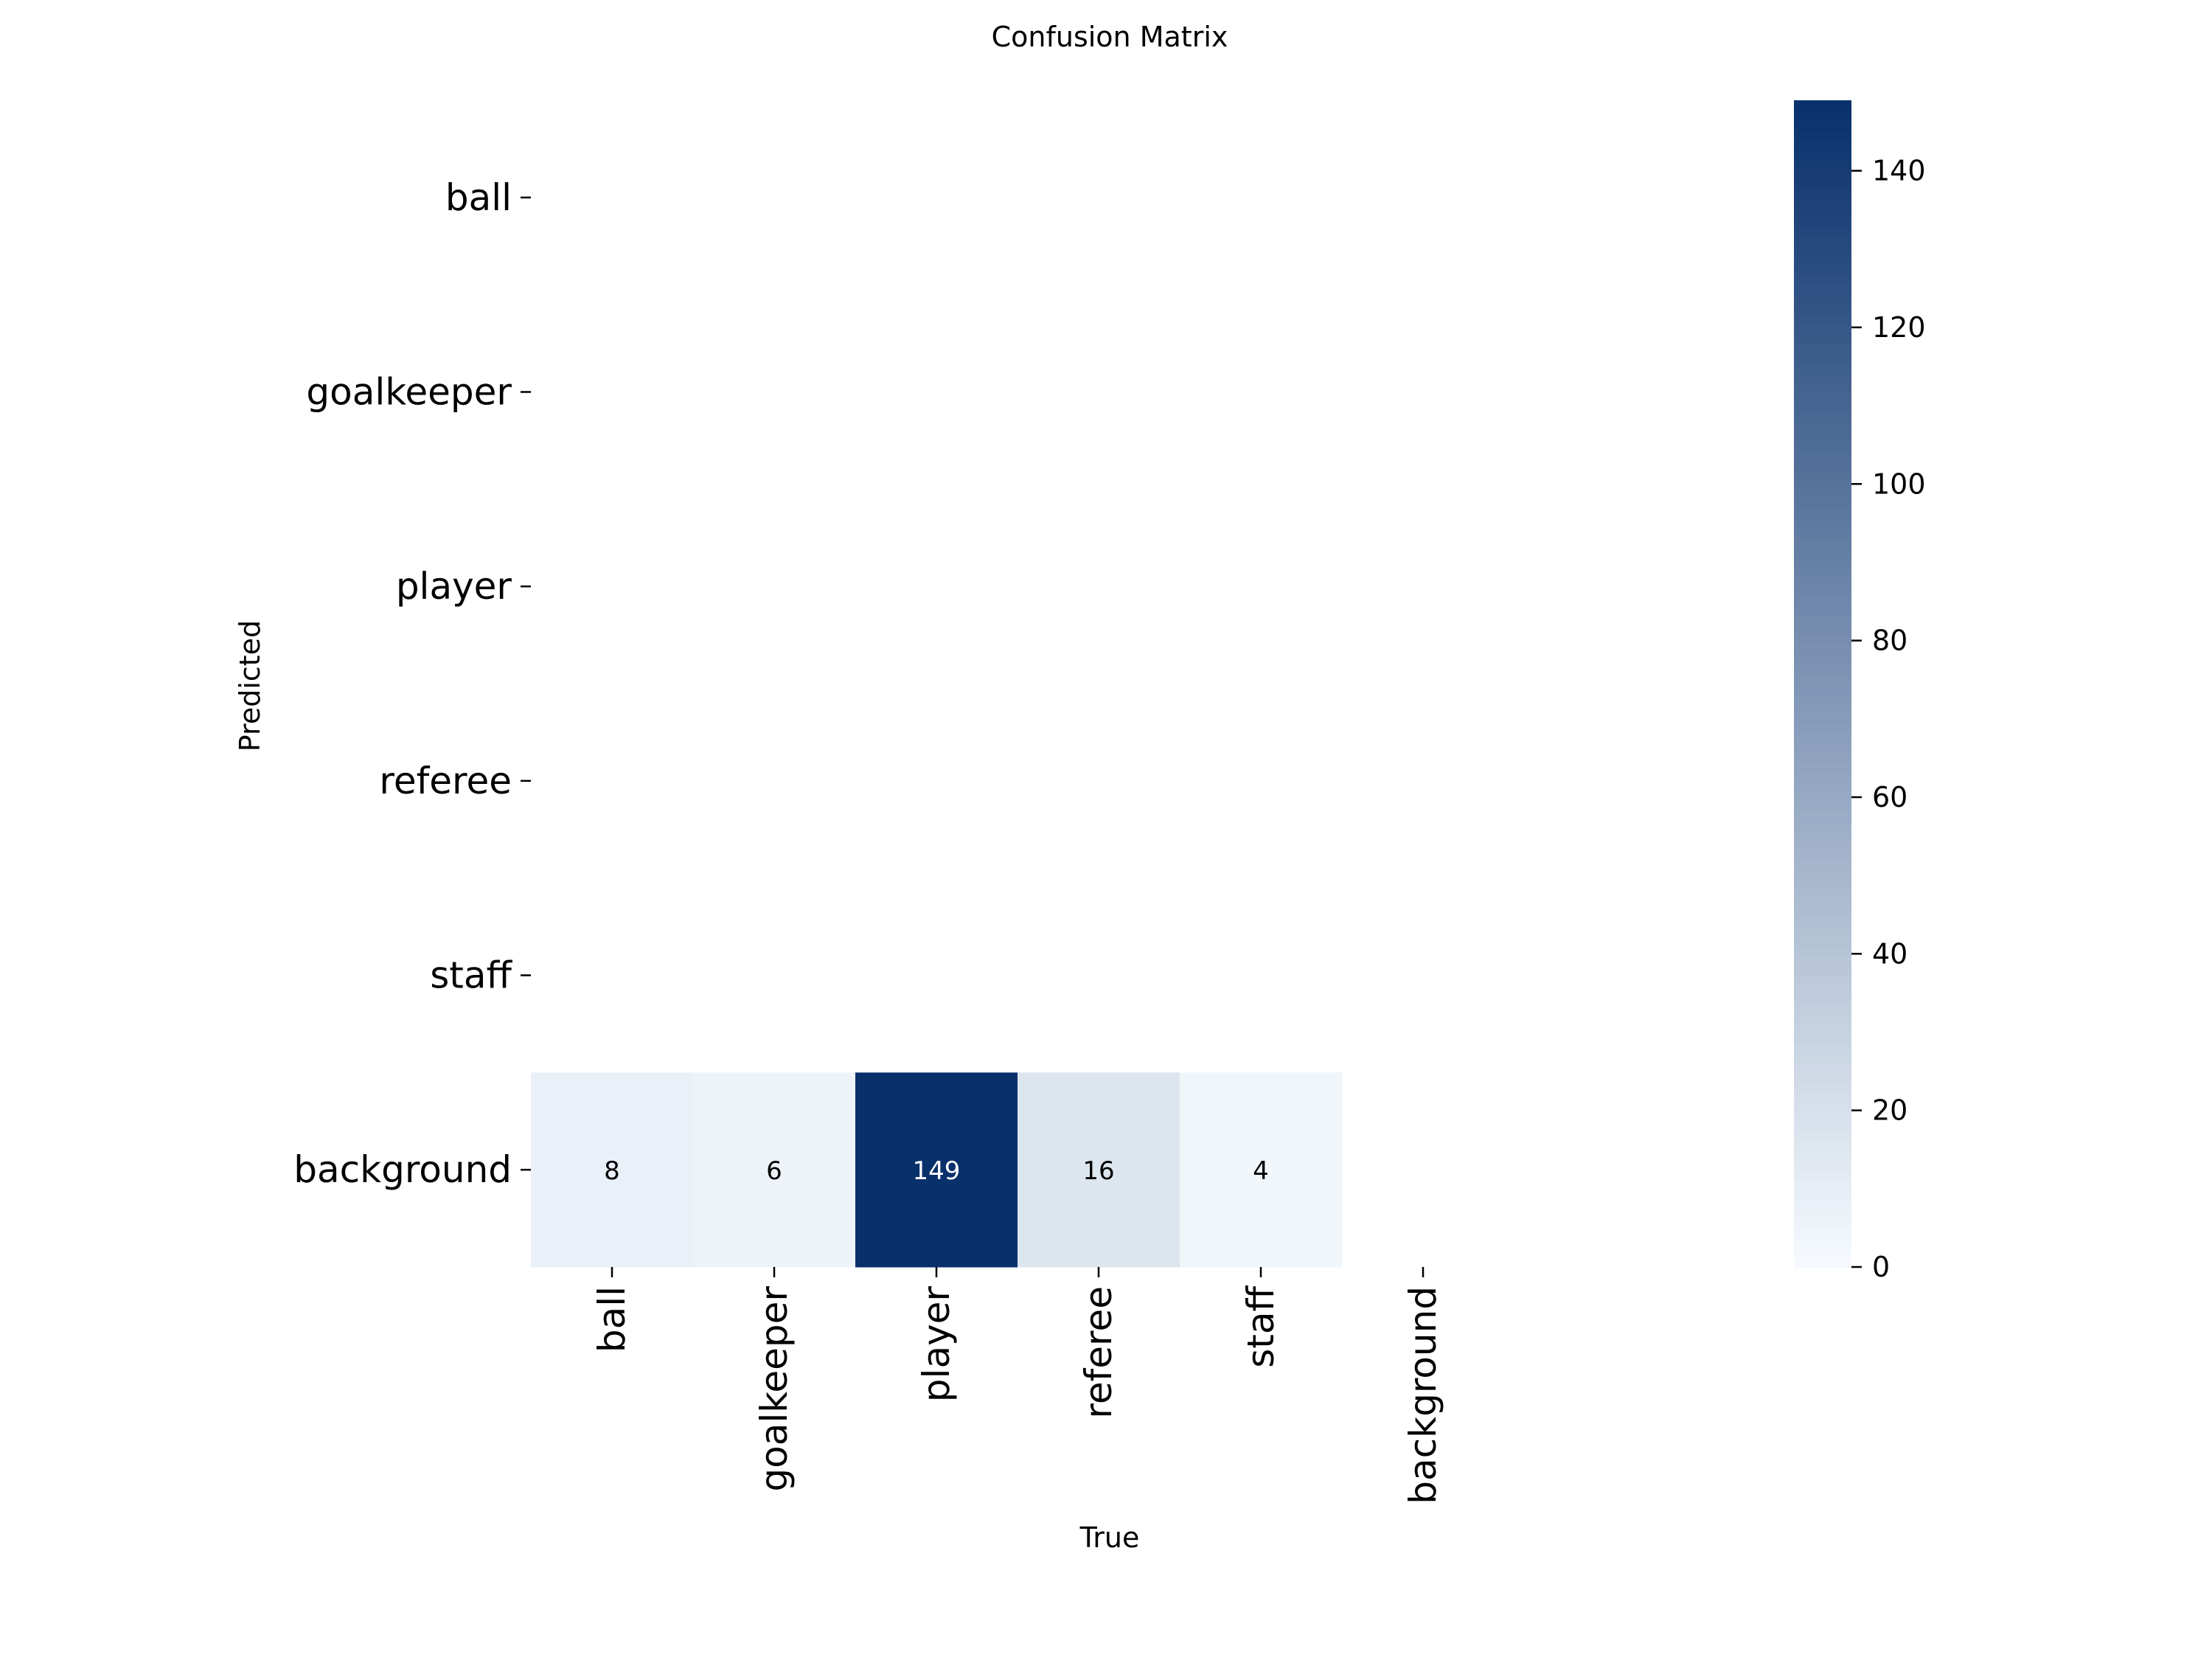  Describe the element at coordinates (1889, 641) in the screenshot. I see `colorbar-tick-label: 80` at that location.